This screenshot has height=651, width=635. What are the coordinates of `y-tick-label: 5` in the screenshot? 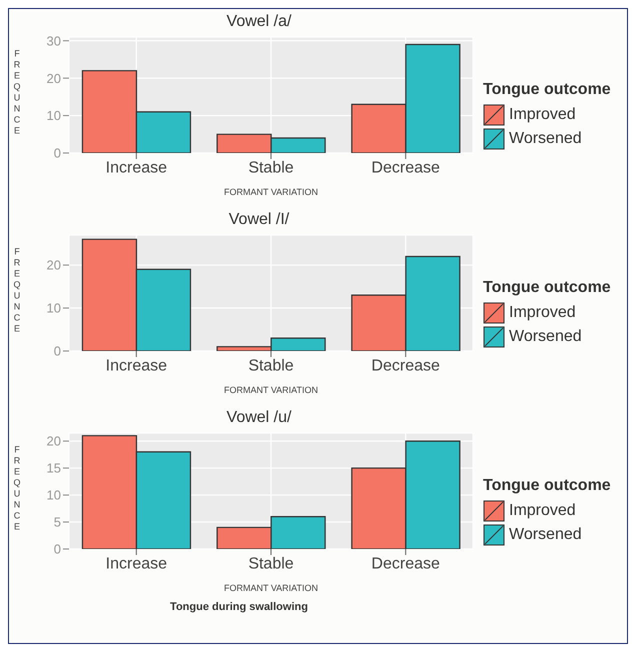 It's located at (57, 522).